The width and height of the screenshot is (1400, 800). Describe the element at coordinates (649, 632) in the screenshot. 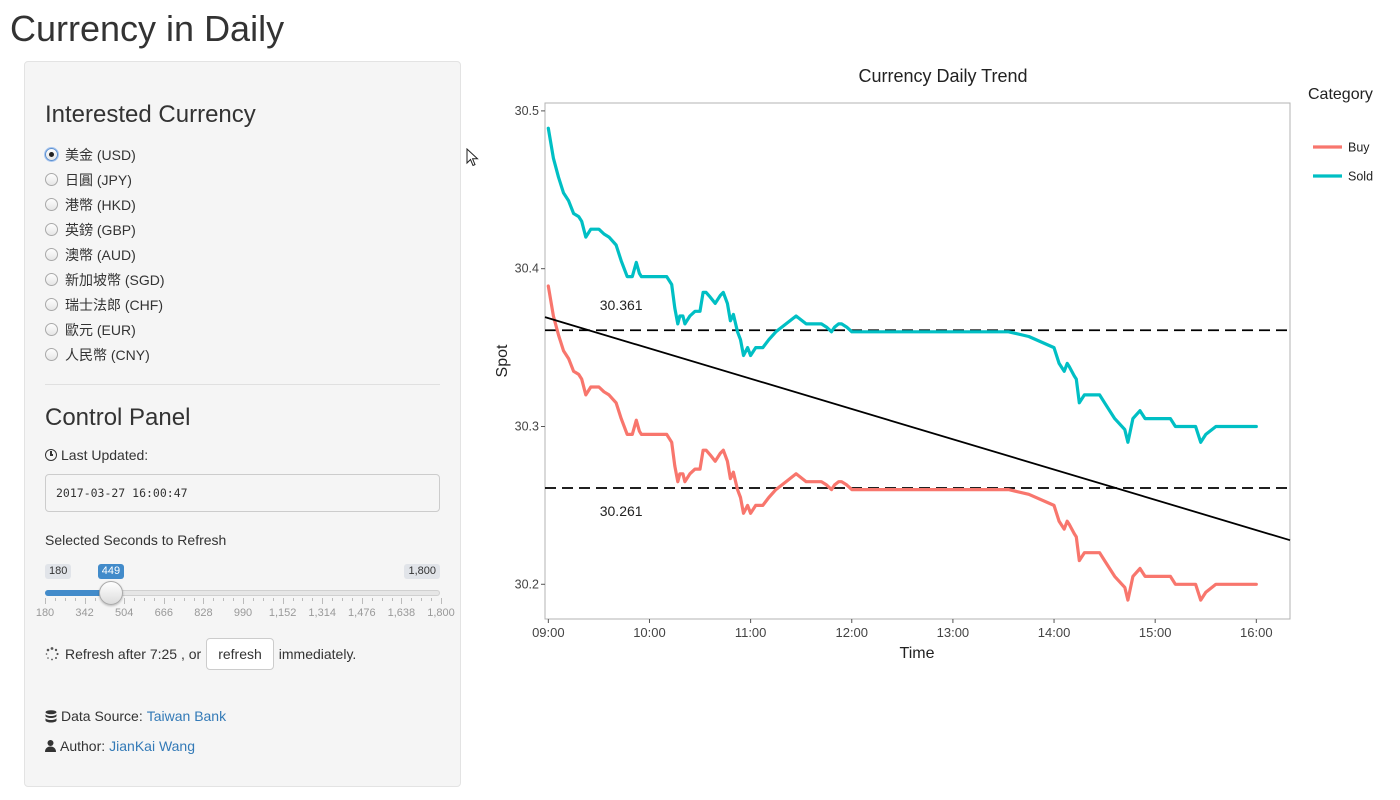

I see `x-tick-label: 10:00` at that location.